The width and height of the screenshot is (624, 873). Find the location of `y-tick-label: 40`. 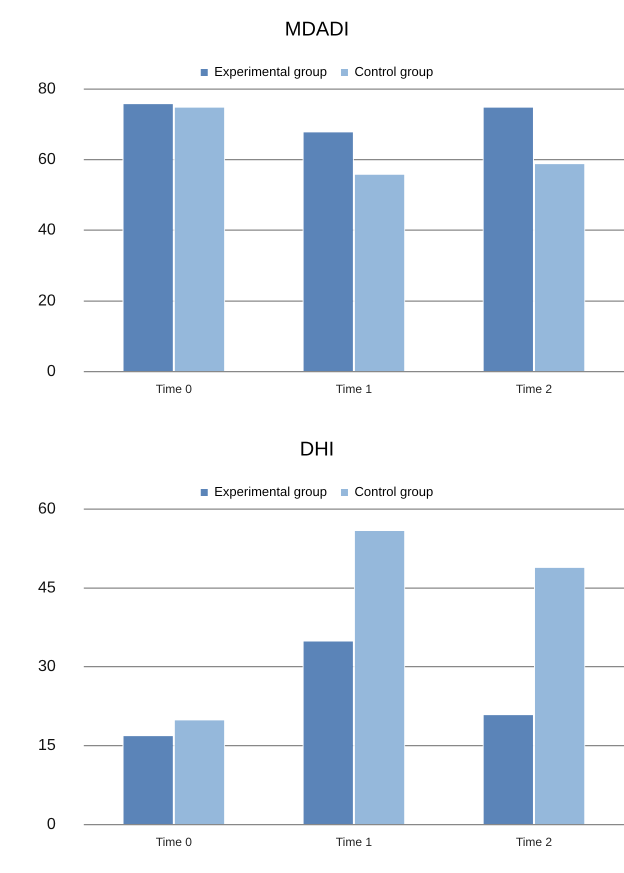

y-tick-label: 40 is located at coordinates (47, 230).